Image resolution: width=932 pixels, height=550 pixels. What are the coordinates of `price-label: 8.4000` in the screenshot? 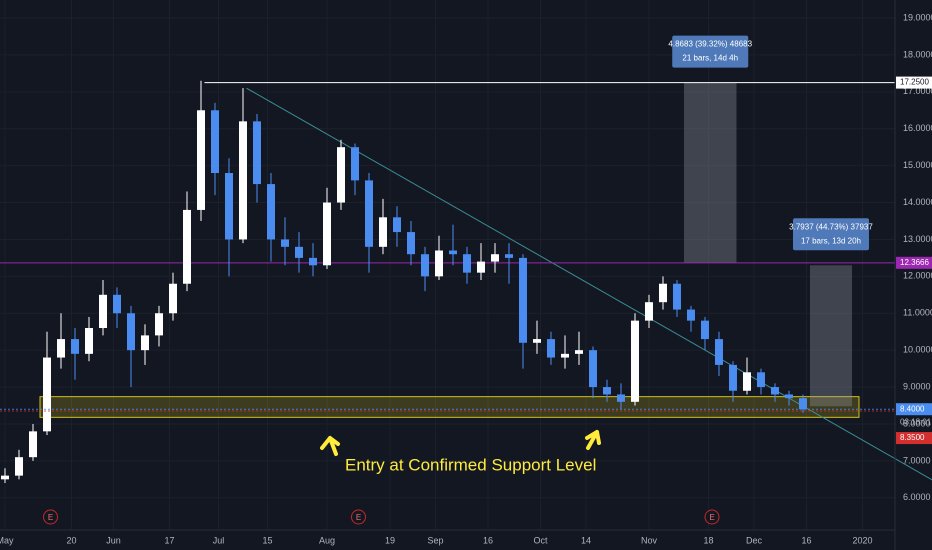 It's located at (912, 408).